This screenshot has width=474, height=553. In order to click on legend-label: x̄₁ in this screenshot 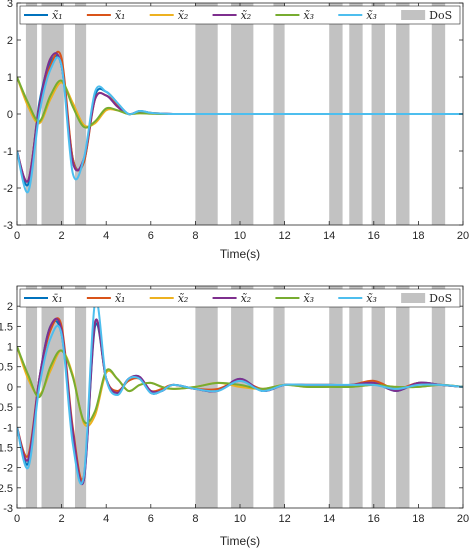, I will do `click(57, 298)`.